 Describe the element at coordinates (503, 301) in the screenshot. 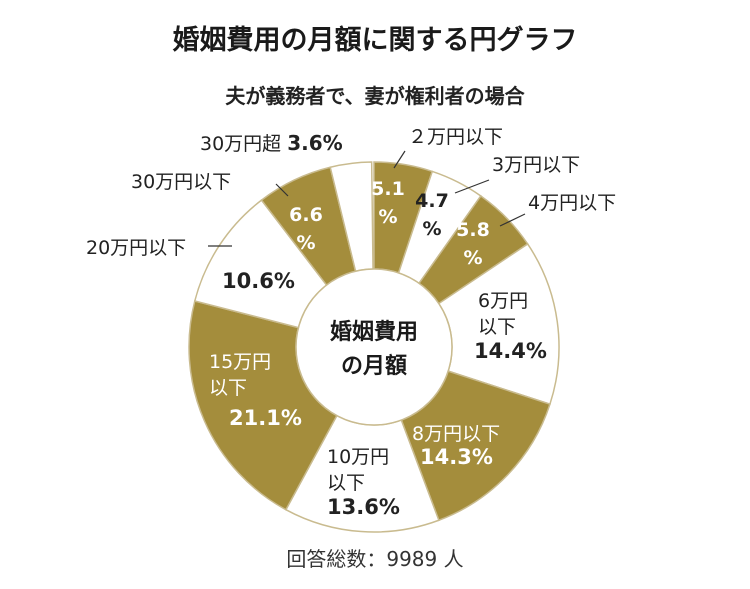

I see `slice-4-category-label: 6万円` at that location.